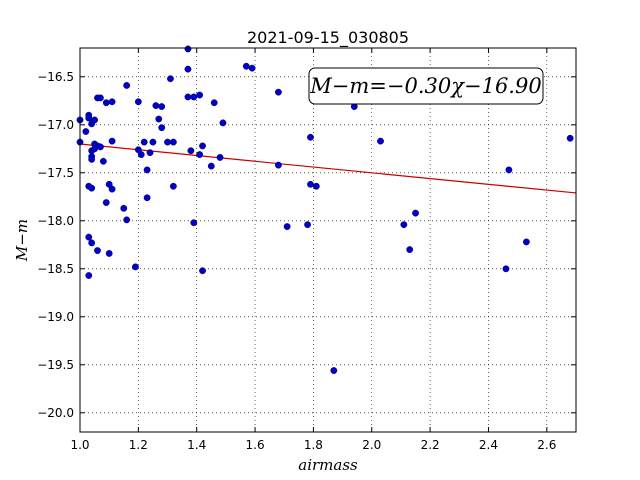  I want to click on x-axis-label: airmass, so click(328, 465).